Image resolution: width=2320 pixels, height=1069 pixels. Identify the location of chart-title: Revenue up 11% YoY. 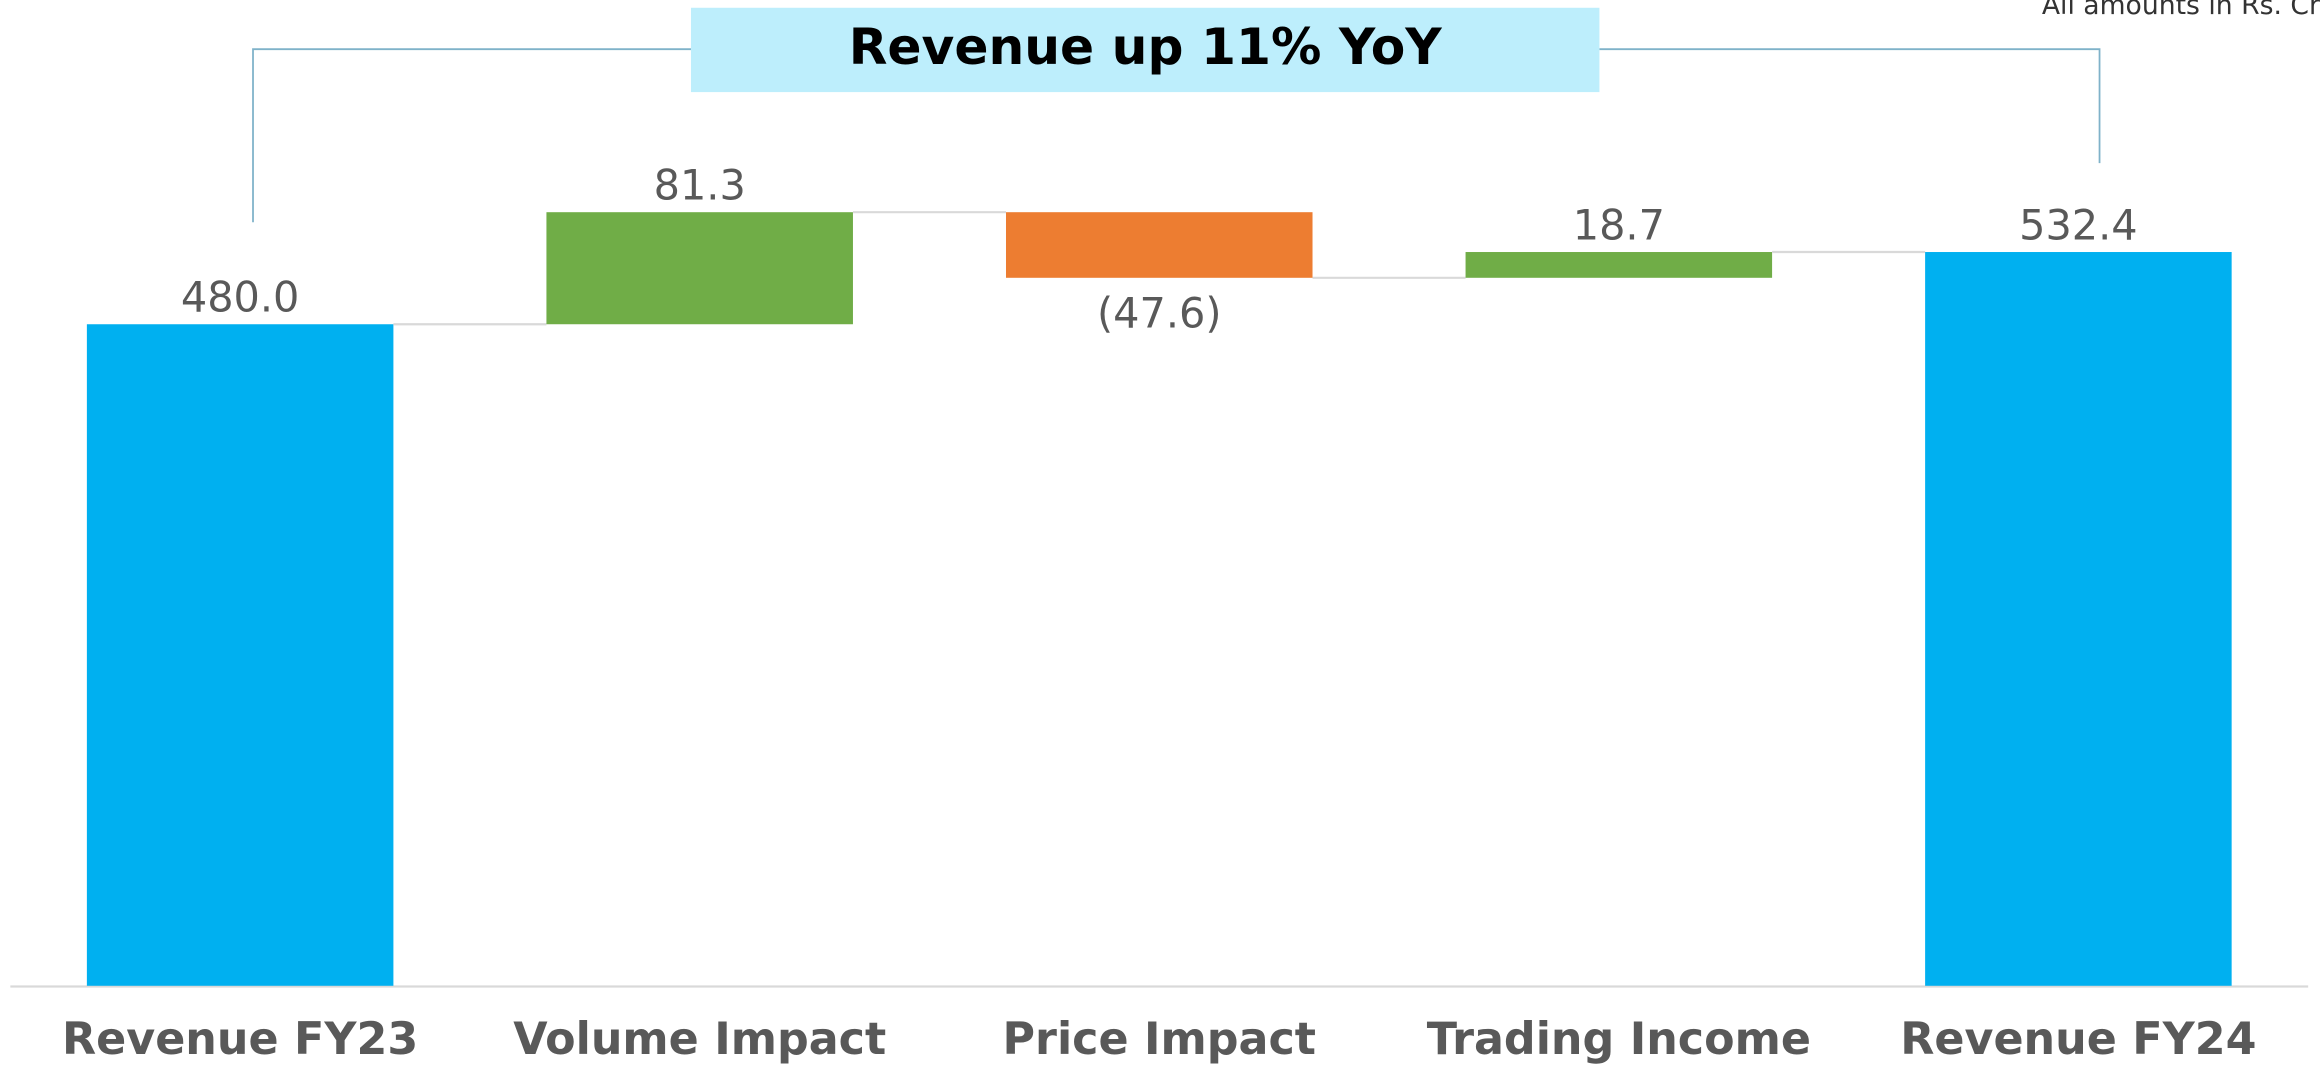
(1146, 46).